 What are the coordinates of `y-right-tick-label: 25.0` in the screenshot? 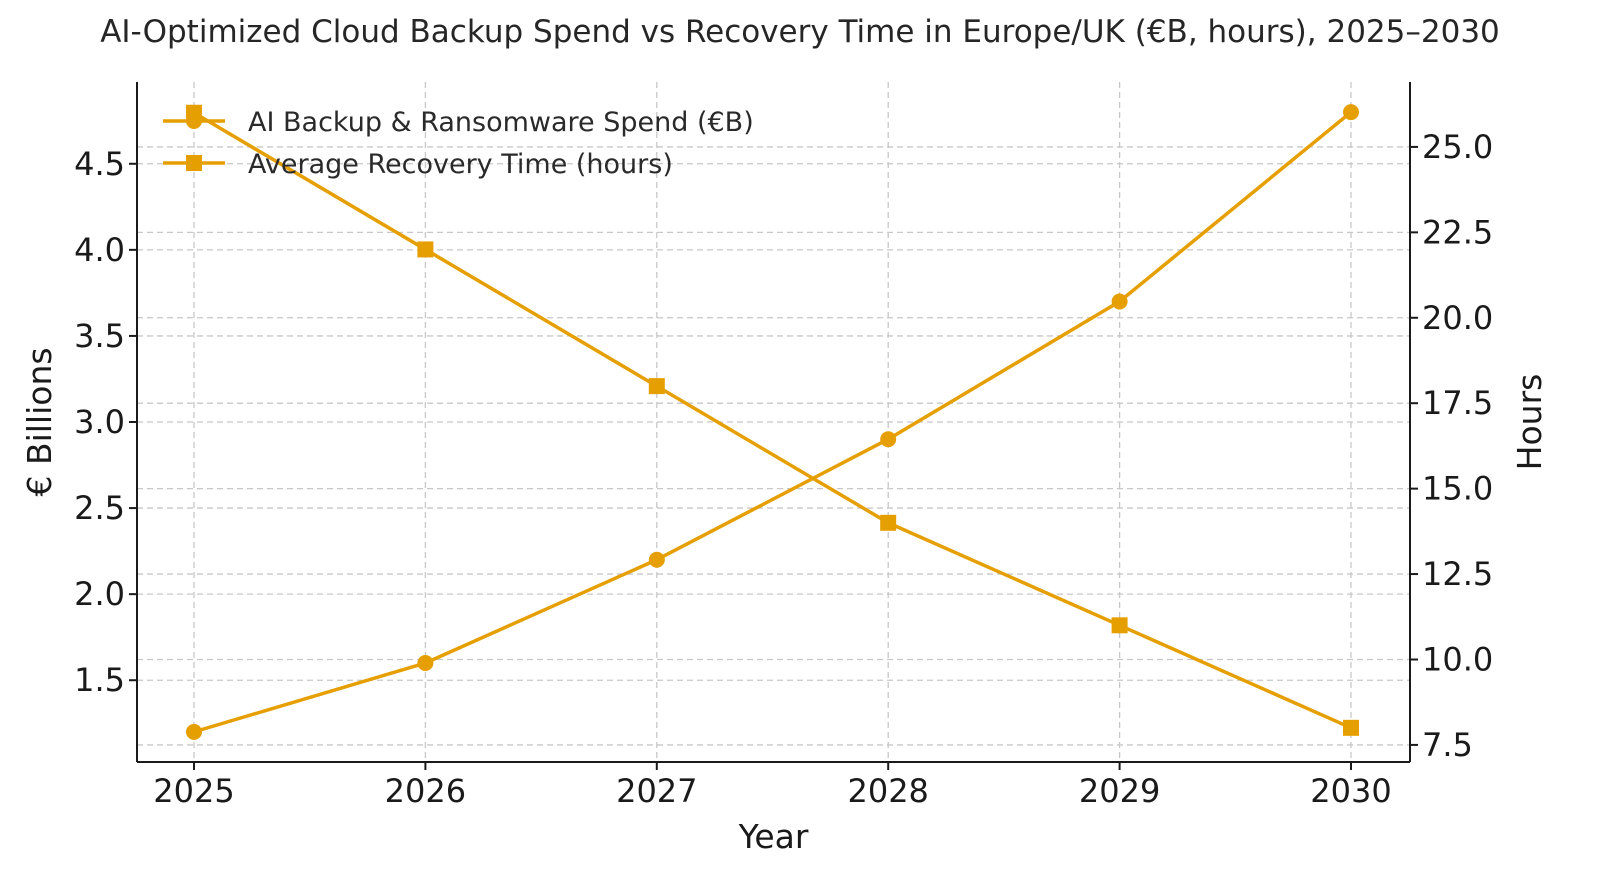 It's located at (1457, 147).